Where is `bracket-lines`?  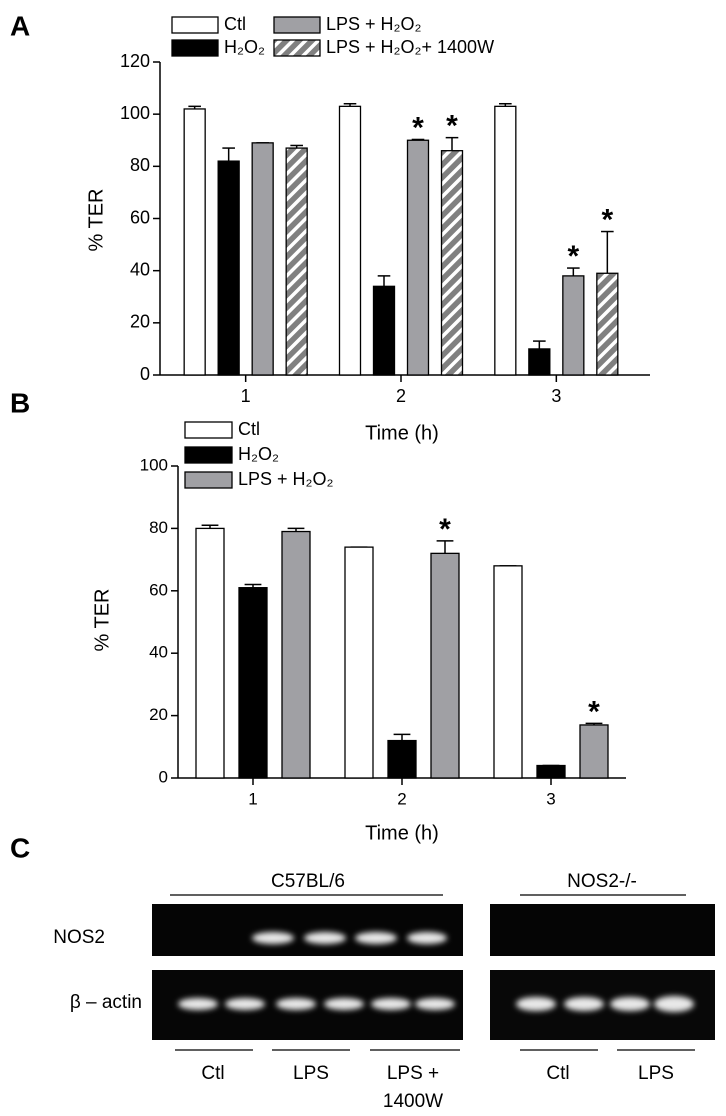
bracket-lines is located at coordinates (432, 972).